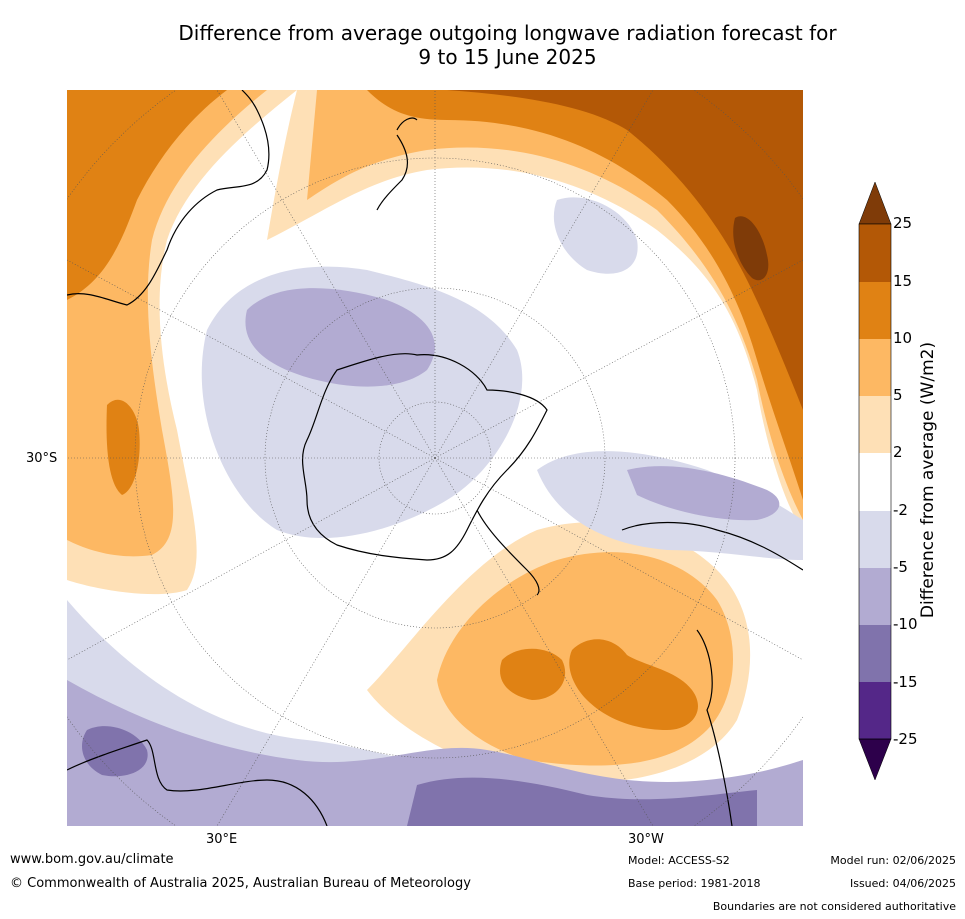 Image resolution: width=965 pixels, height=919 pixels. What do you see at coordinates (42, 458) in the screenshot?
I see `latitude-label-30s: 30°S` at bounding box center [42, 458].